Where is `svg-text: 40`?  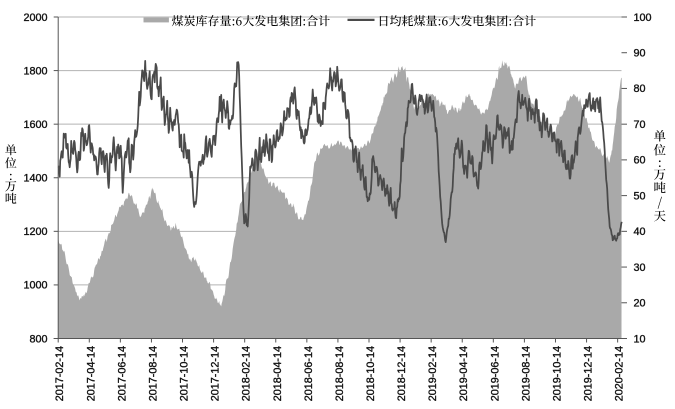
svg-text: 40 is located at coordinates (640, 232).